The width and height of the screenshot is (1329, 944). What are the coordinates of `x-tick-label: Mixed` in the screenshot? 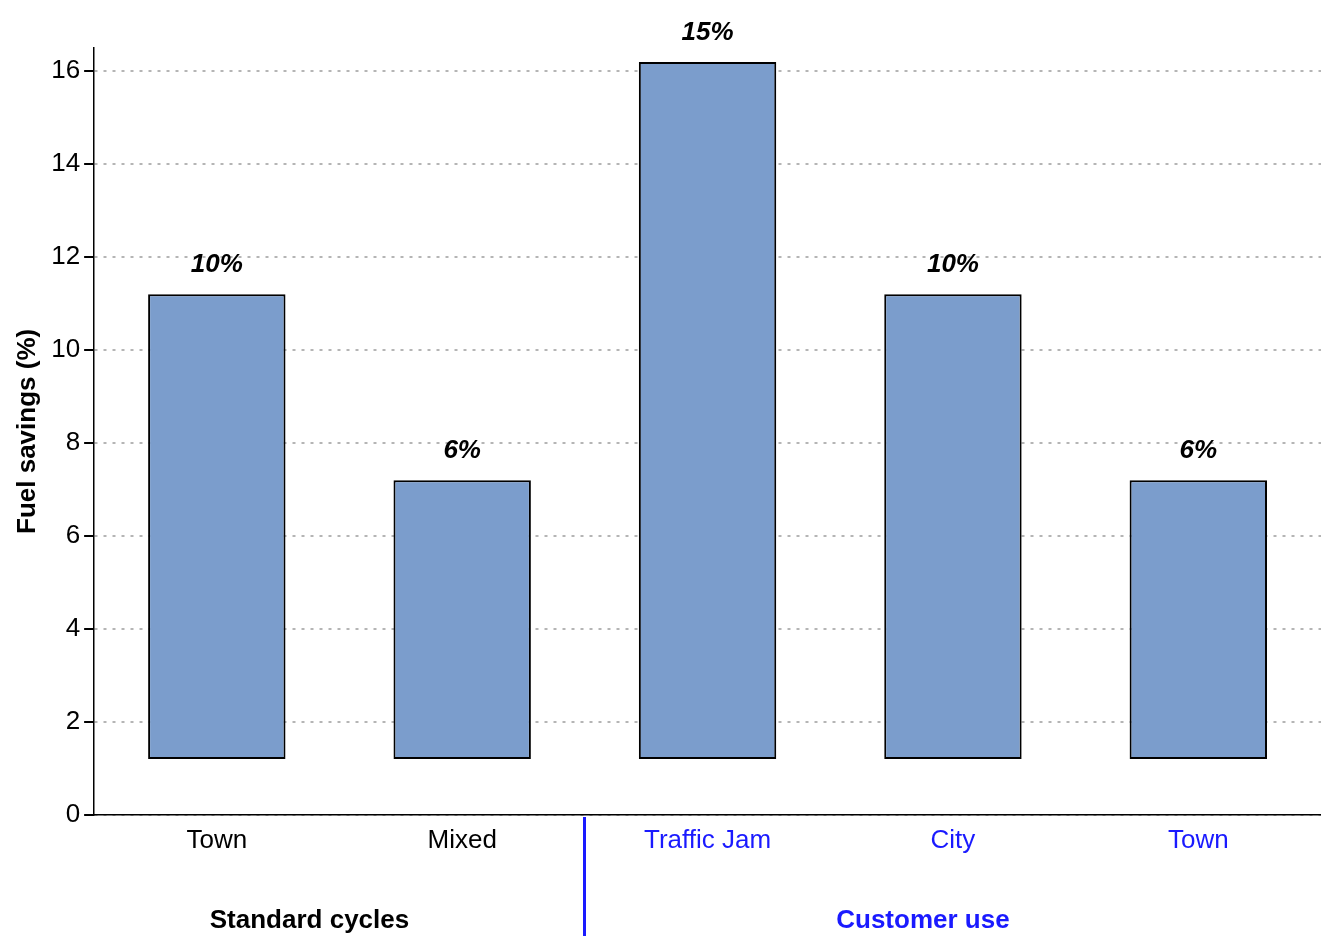 It's located at (462, 838).